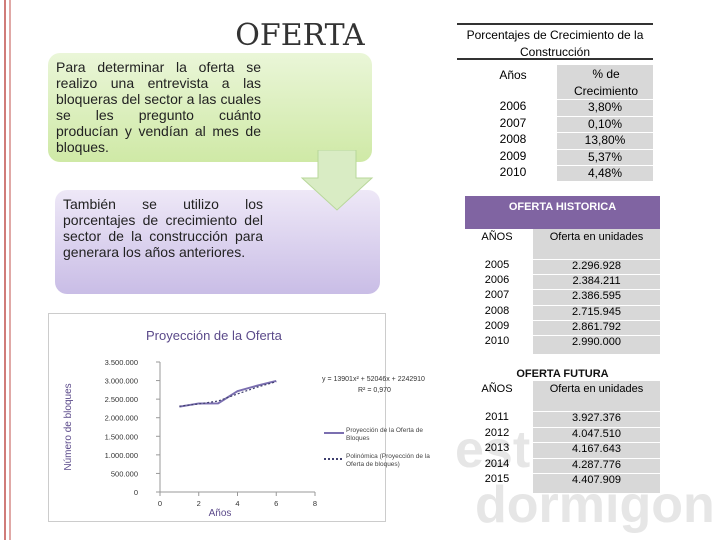 The image size is (720, 540). Describe the element at coordinates (513, 75) in the screenshot. I see `column-header: Años` at that location.